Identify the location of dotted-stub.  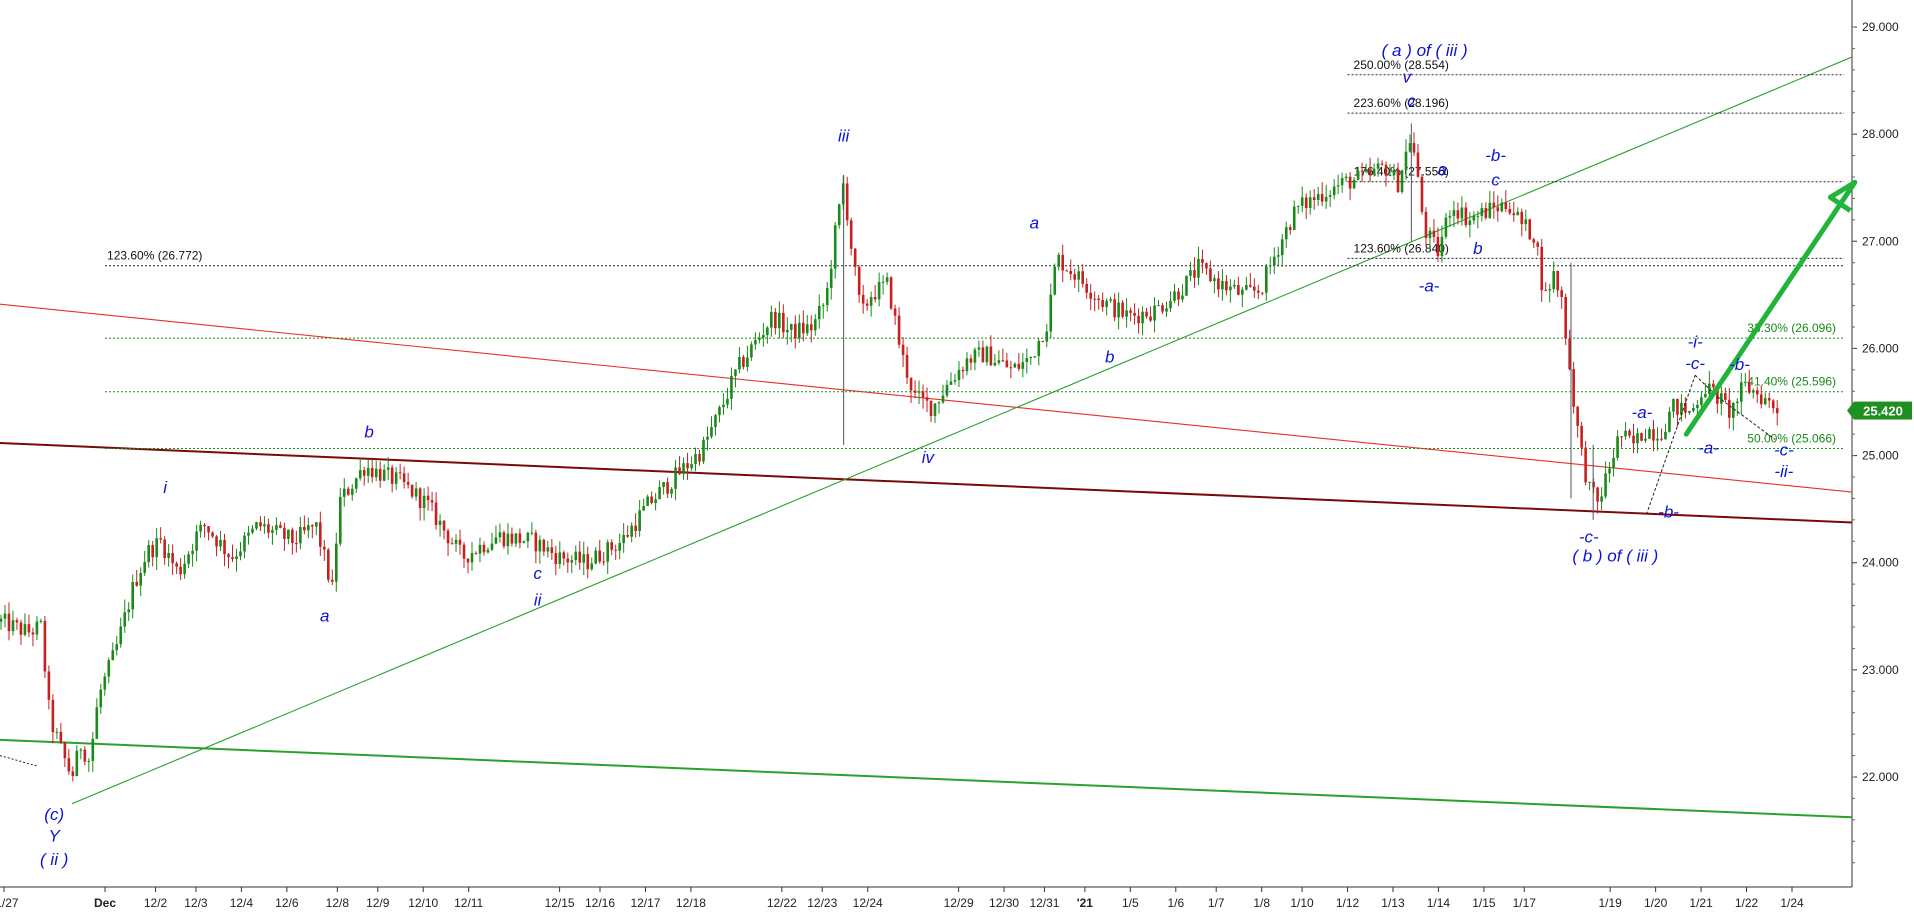
(19, 761).